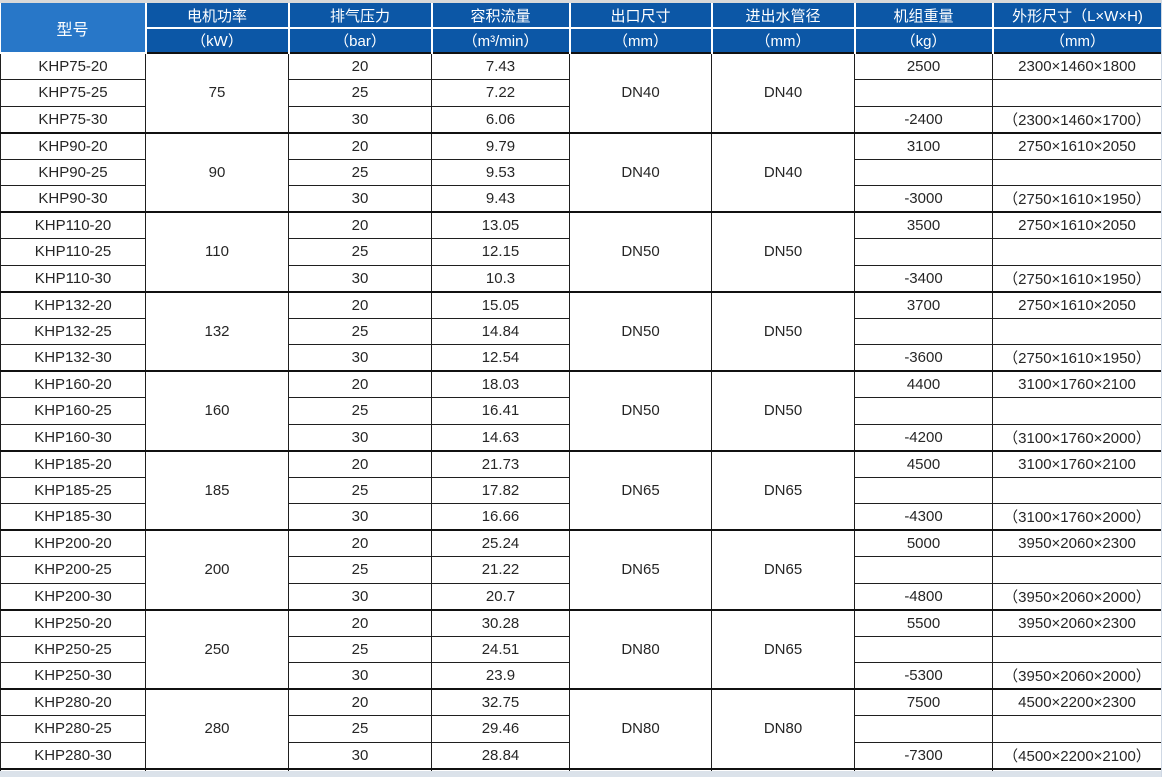 This screenshot has height=777, width=1168. Describe the element at coordinates (783, 648) in the screenshot. I see `pipe-cell: DN65` at that location.